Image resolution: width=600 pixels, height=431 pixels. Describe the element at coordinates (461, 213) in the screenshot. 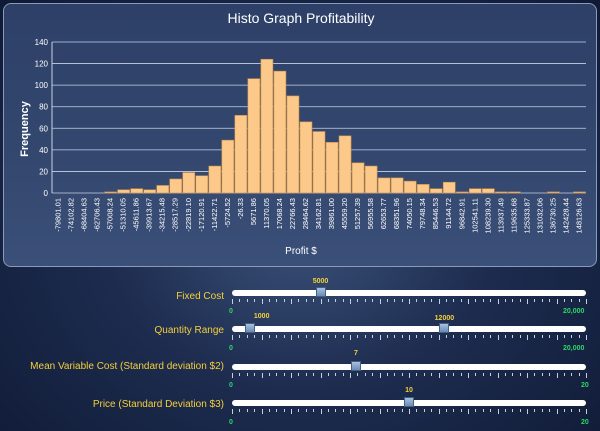

I see `x-tick-label: 96842.91` at that location.